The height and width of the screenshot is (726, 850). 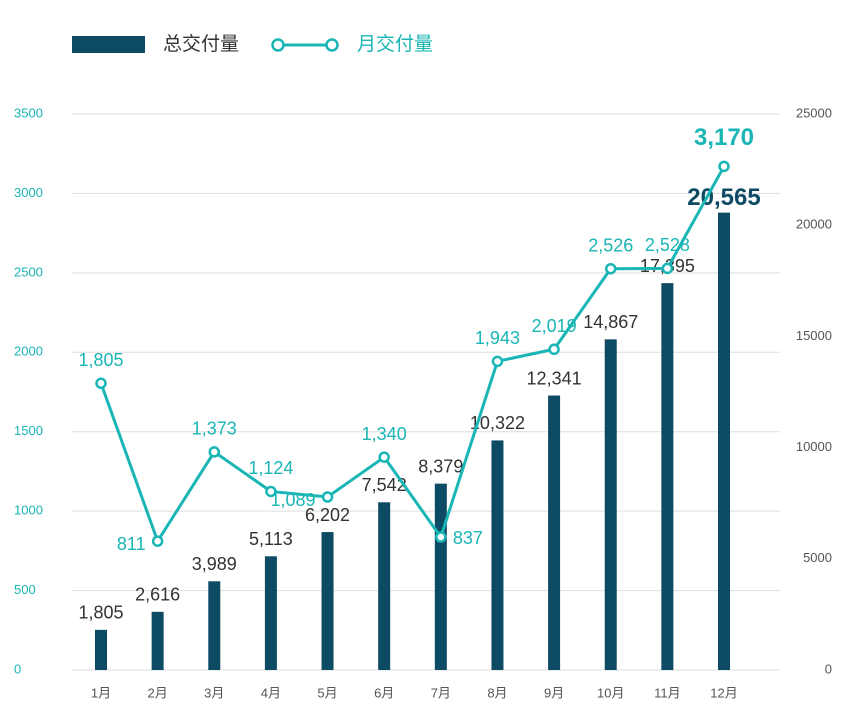 I want to click on line-value-label: 811, so click(x=131, y=544).